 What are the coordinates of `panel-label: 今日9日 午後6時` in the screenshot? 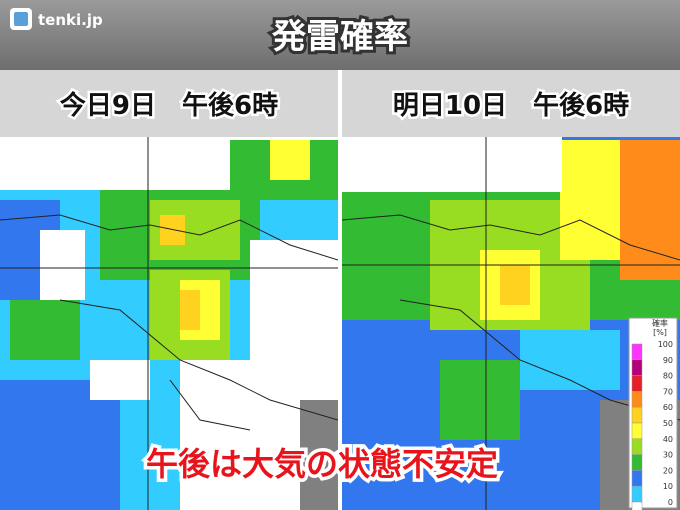 It's located at (169, 105).